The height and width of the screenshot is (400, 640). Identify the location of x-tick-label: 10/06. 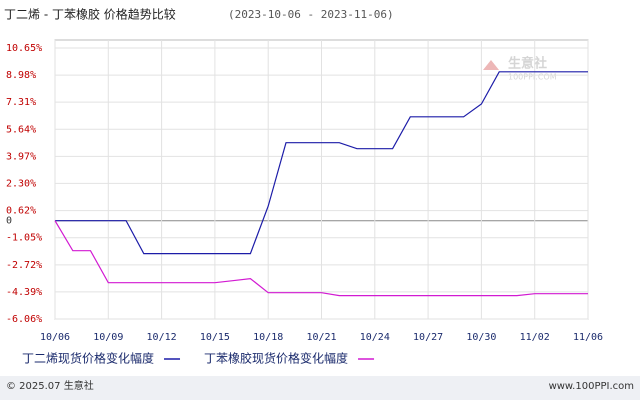
(55, 337).